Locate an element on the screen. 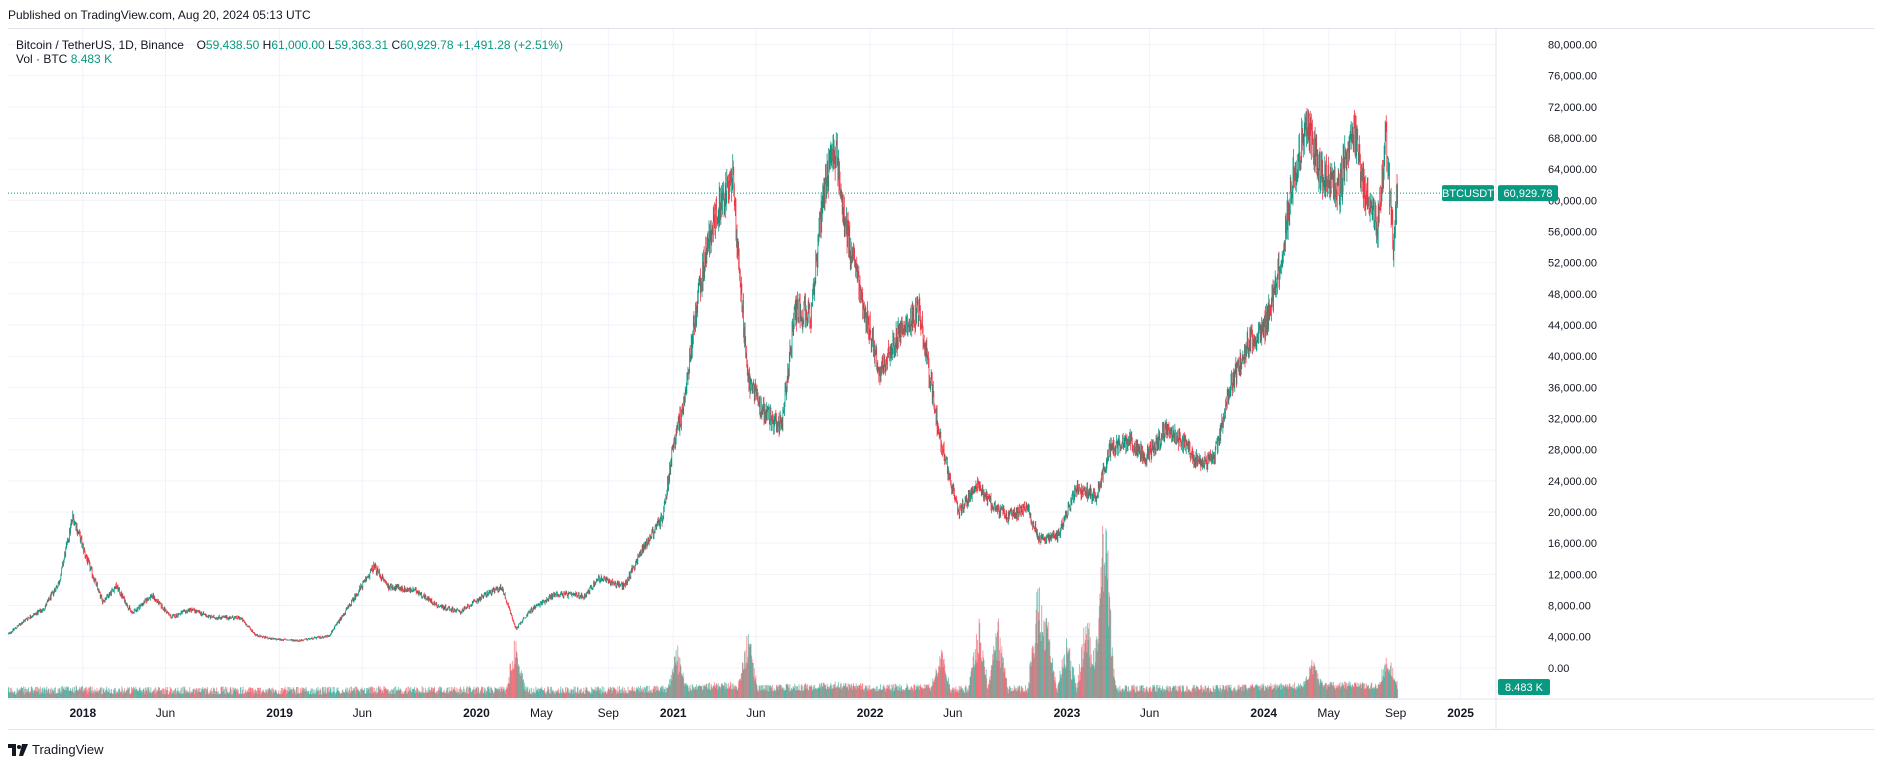 The image size is (1882, 768). price-axis-label: 36,000.00 is located at coordinates (1572, 388).